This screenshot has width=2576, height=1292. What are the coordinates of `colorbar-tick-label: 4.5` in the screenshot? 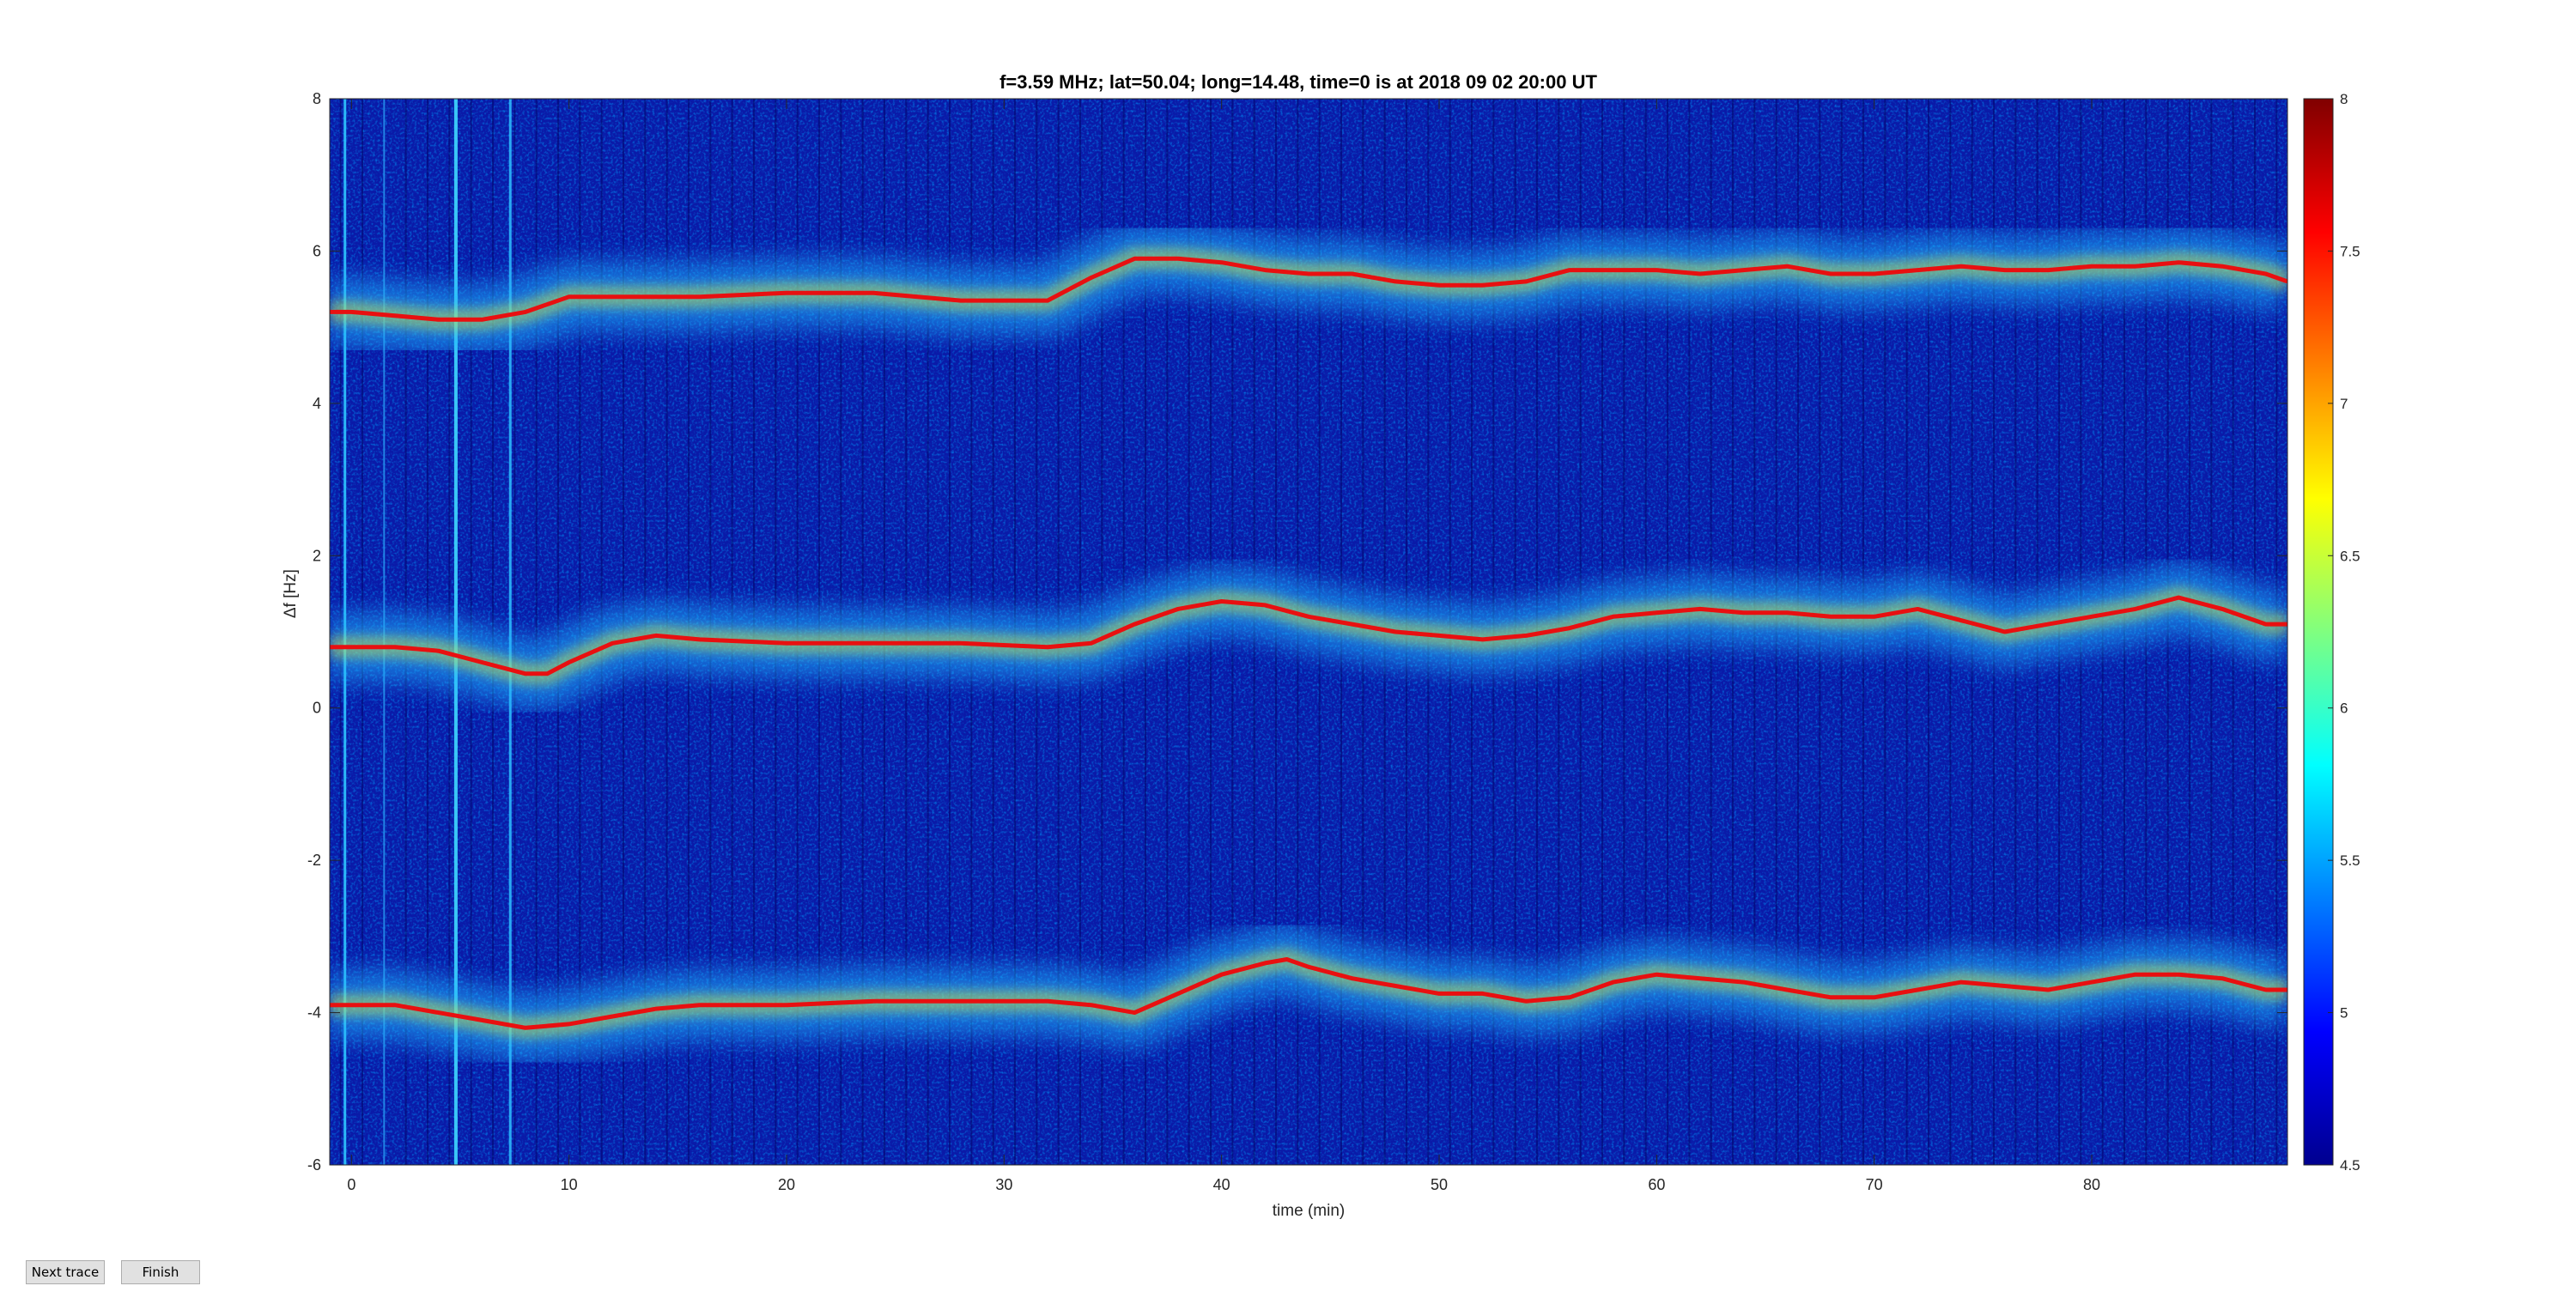 It's located at (2350, 1165).